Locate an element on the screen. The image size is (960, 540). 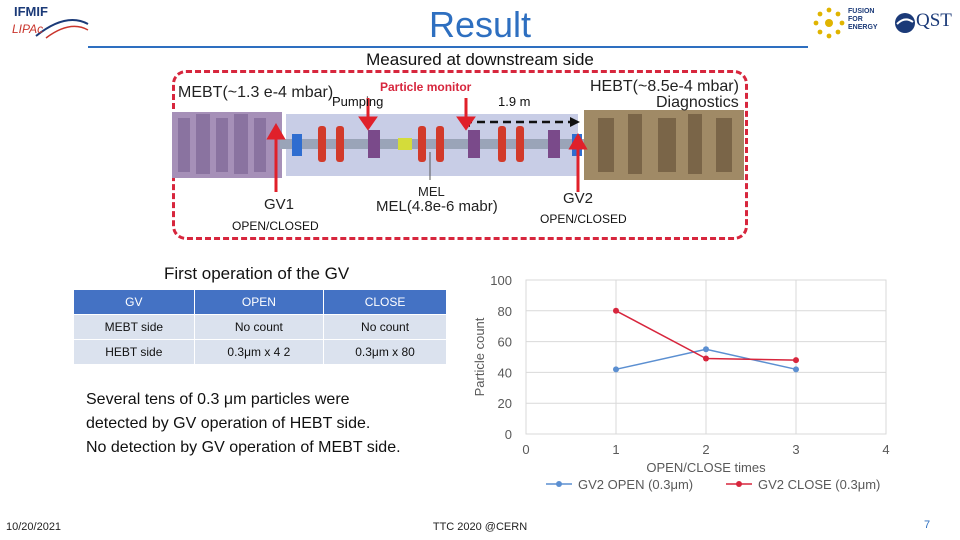
y-axis-label: Particle count is located at coordinates (479, 356).